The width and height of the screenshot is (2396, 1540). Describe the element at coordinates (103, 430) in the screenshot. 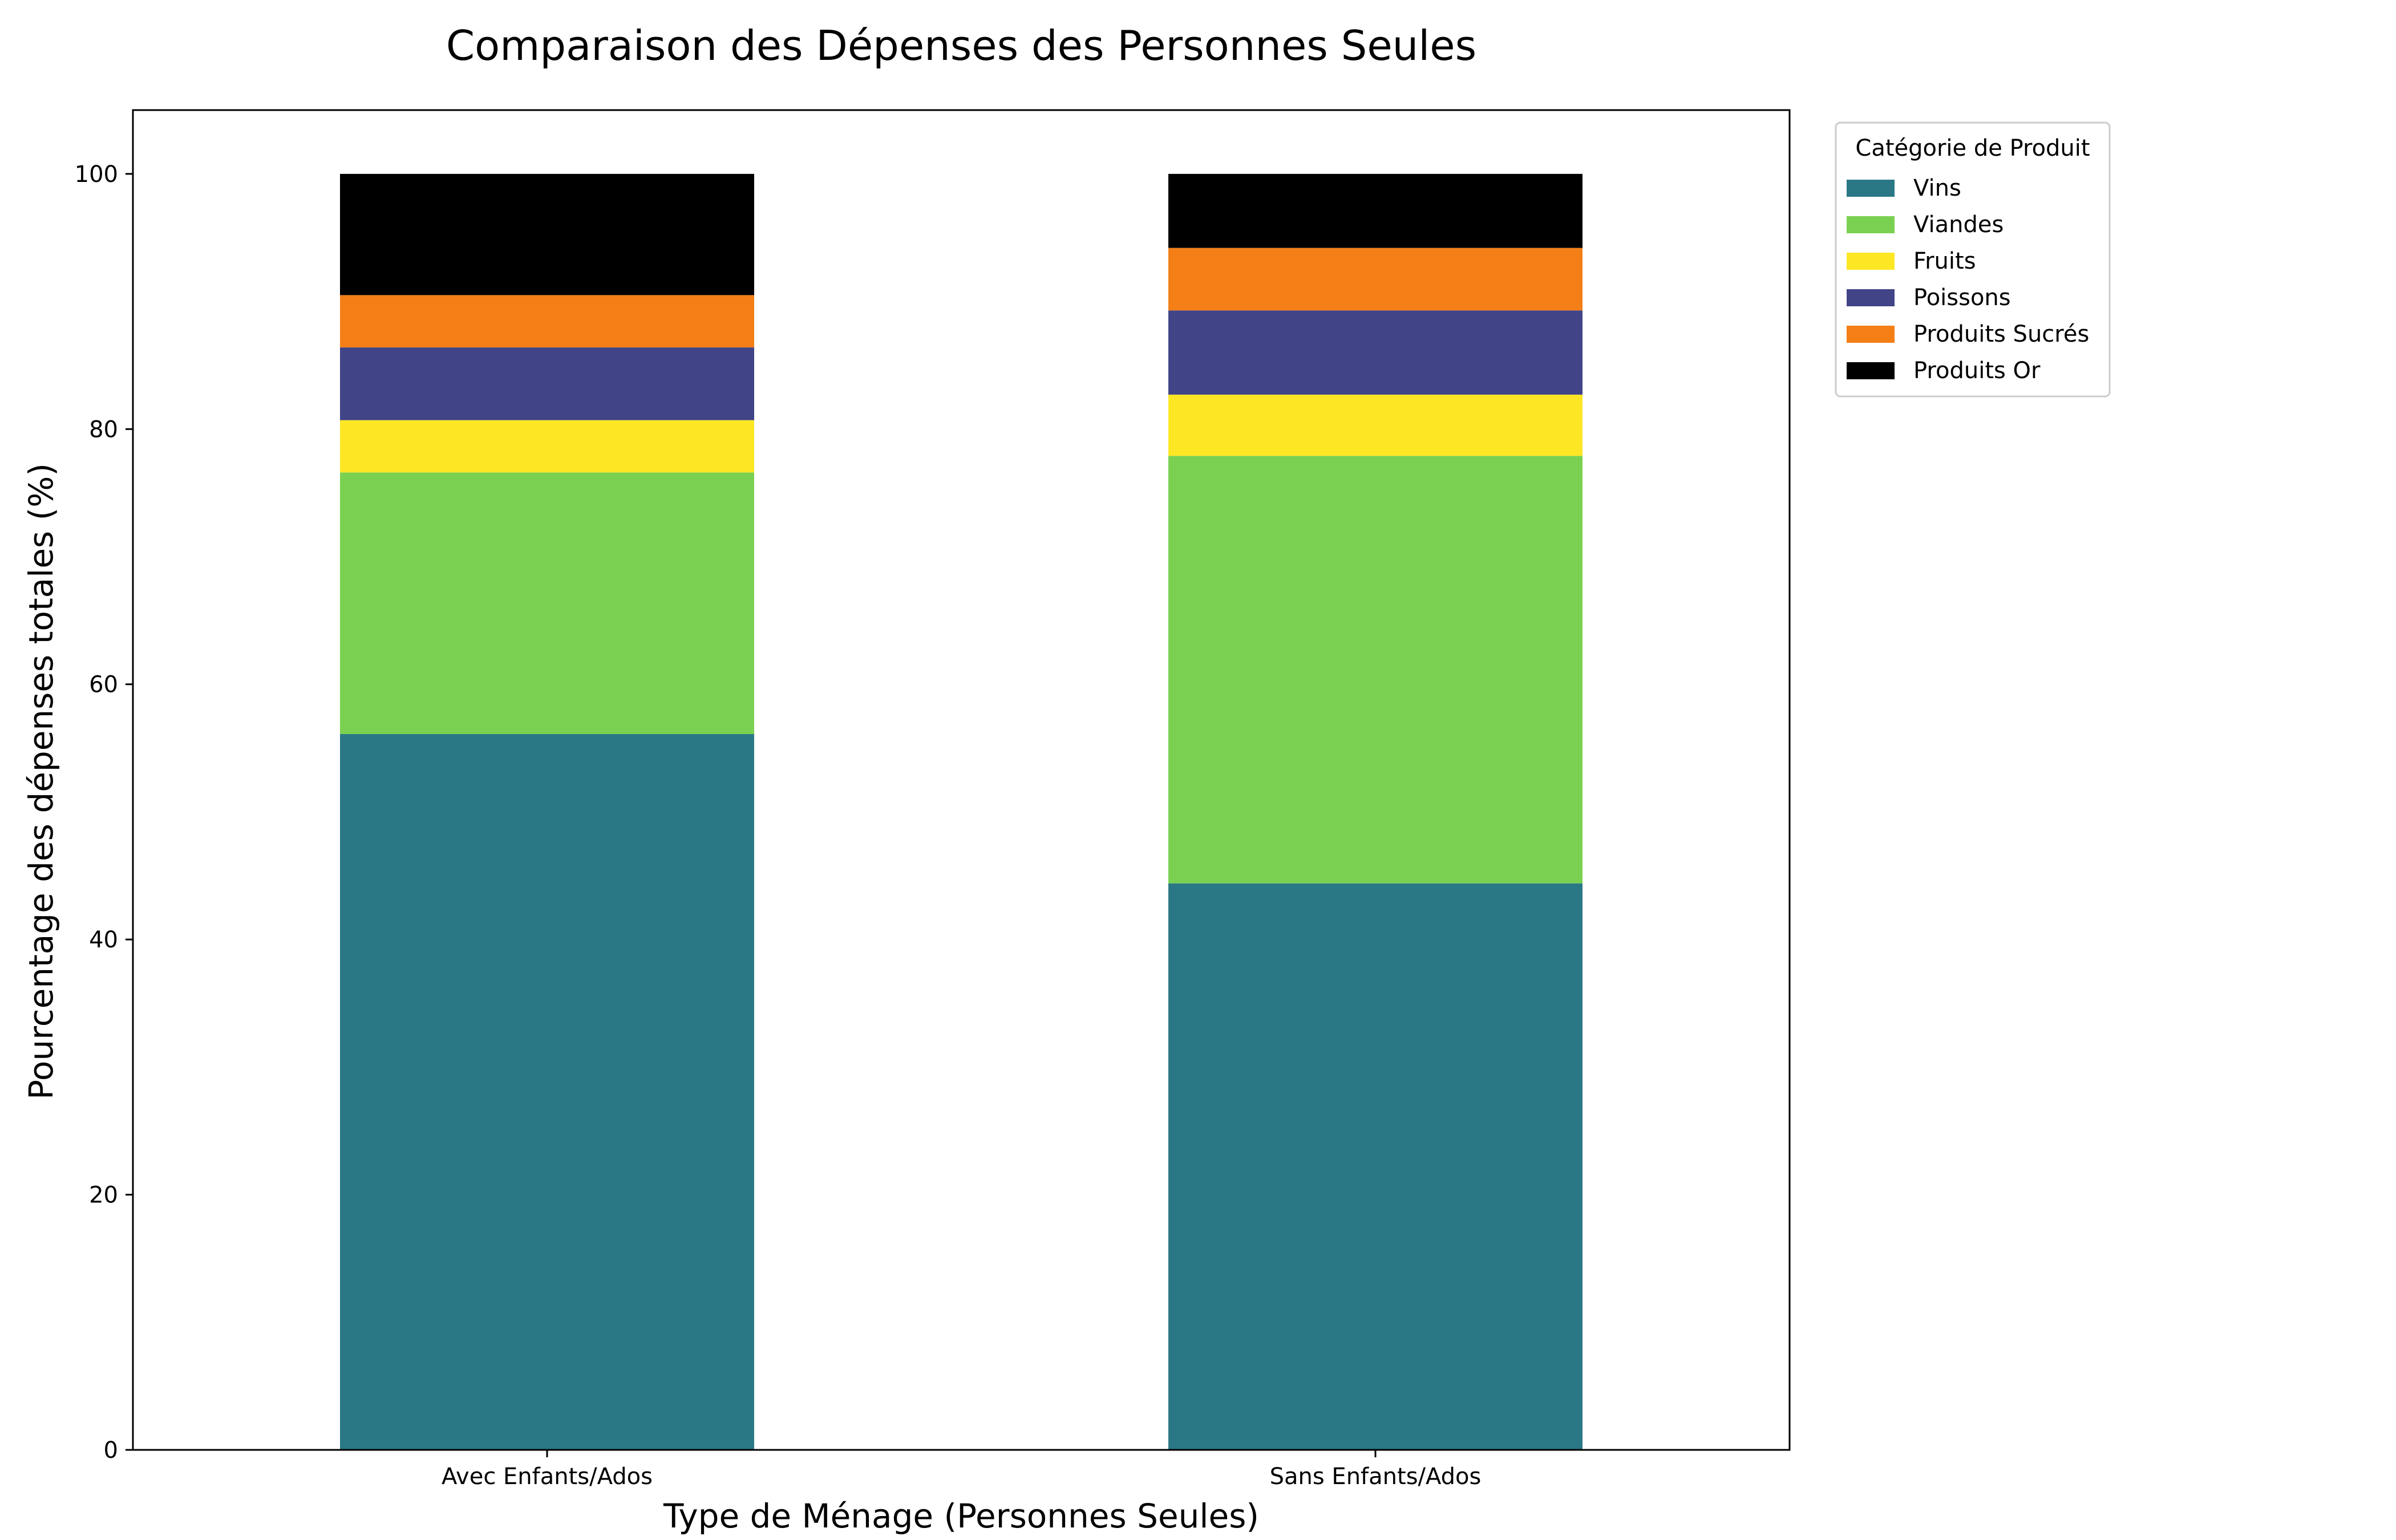

I see `y-tick-label-4: 80` at that location.